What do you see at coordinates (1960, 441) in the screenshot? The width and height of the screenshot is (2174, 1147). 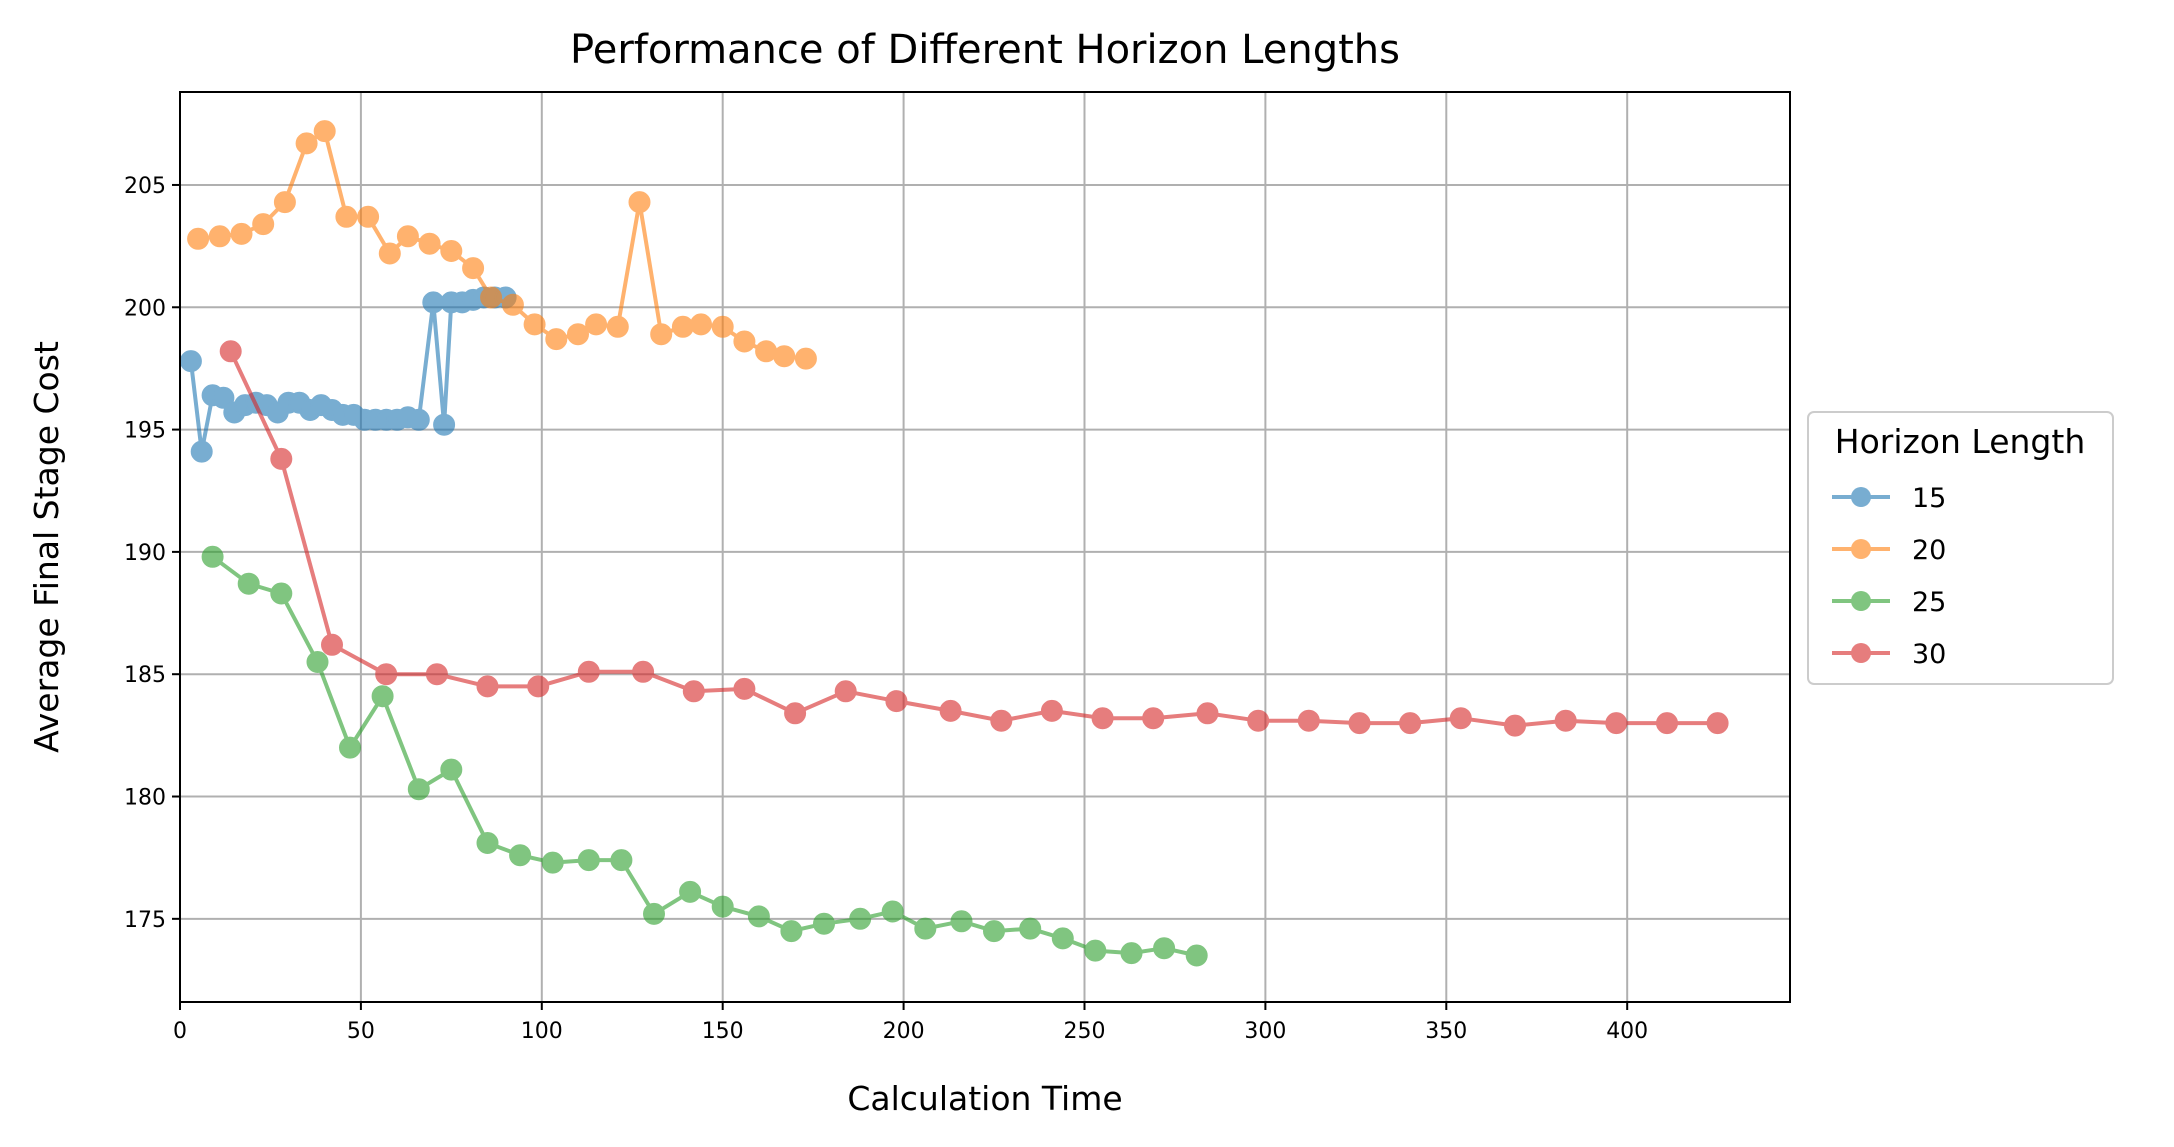 I see `legend-title: Horizon Length` at bounding box center [1960, 441].